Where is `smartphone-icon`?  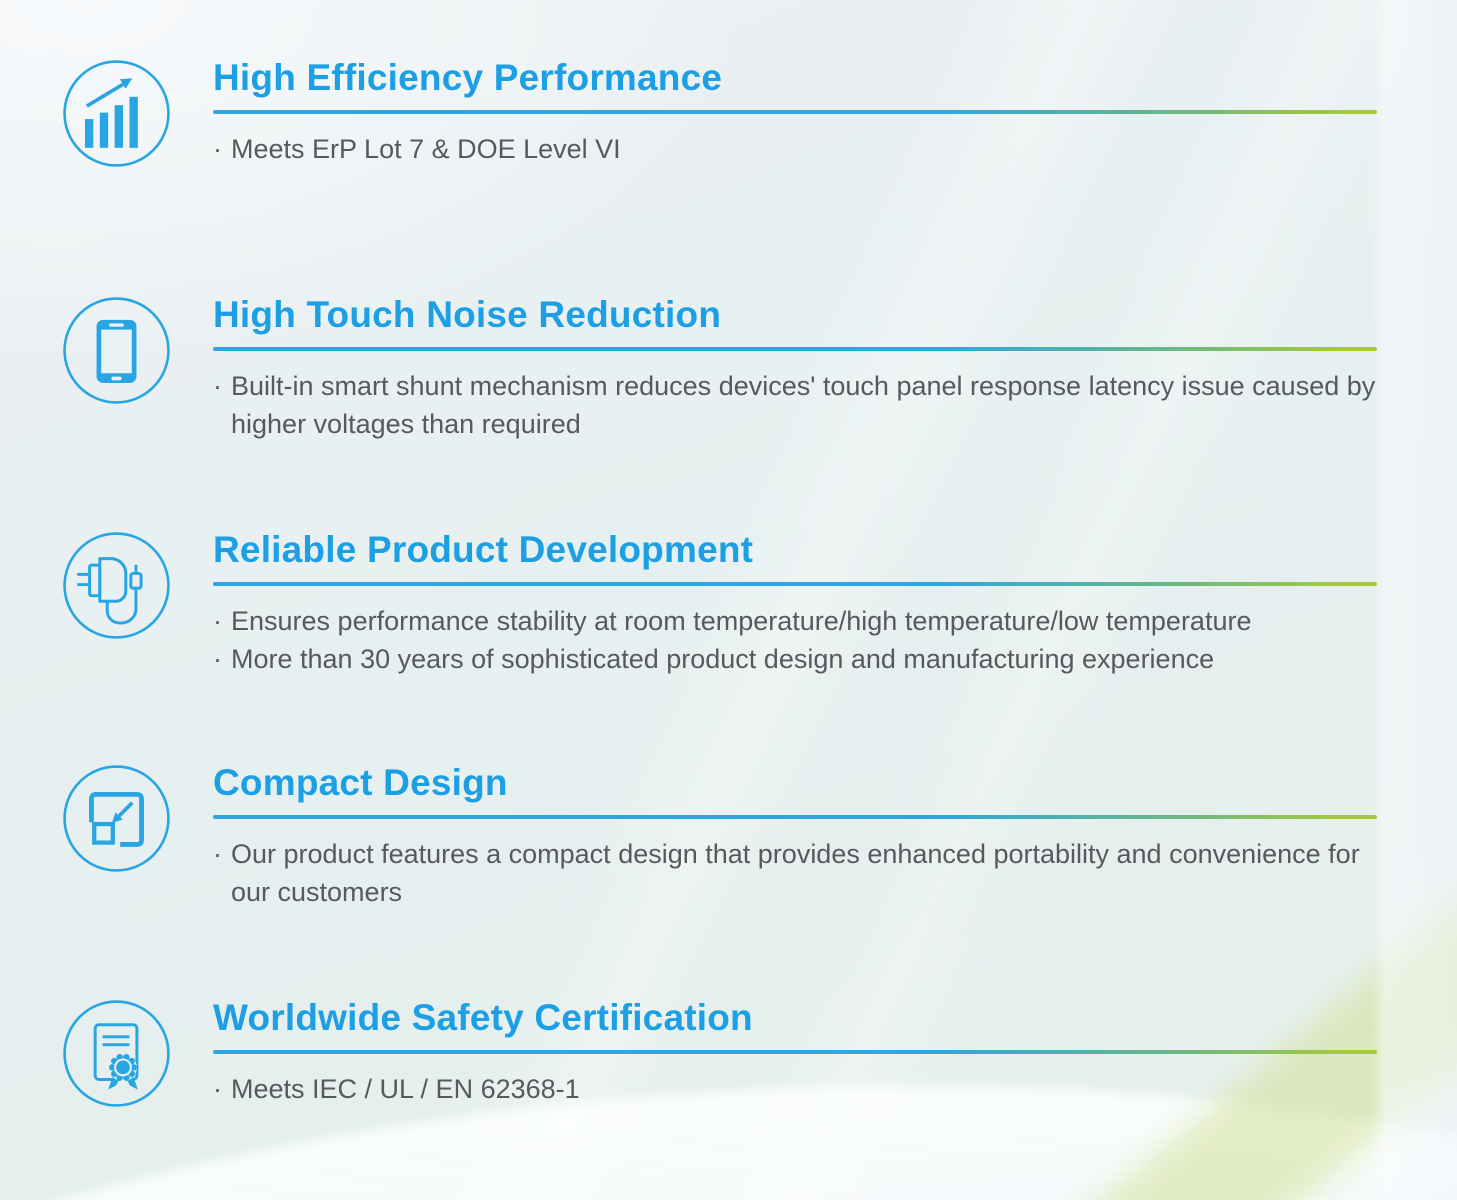
smartphone-icon is located at coordinates (116, 350).